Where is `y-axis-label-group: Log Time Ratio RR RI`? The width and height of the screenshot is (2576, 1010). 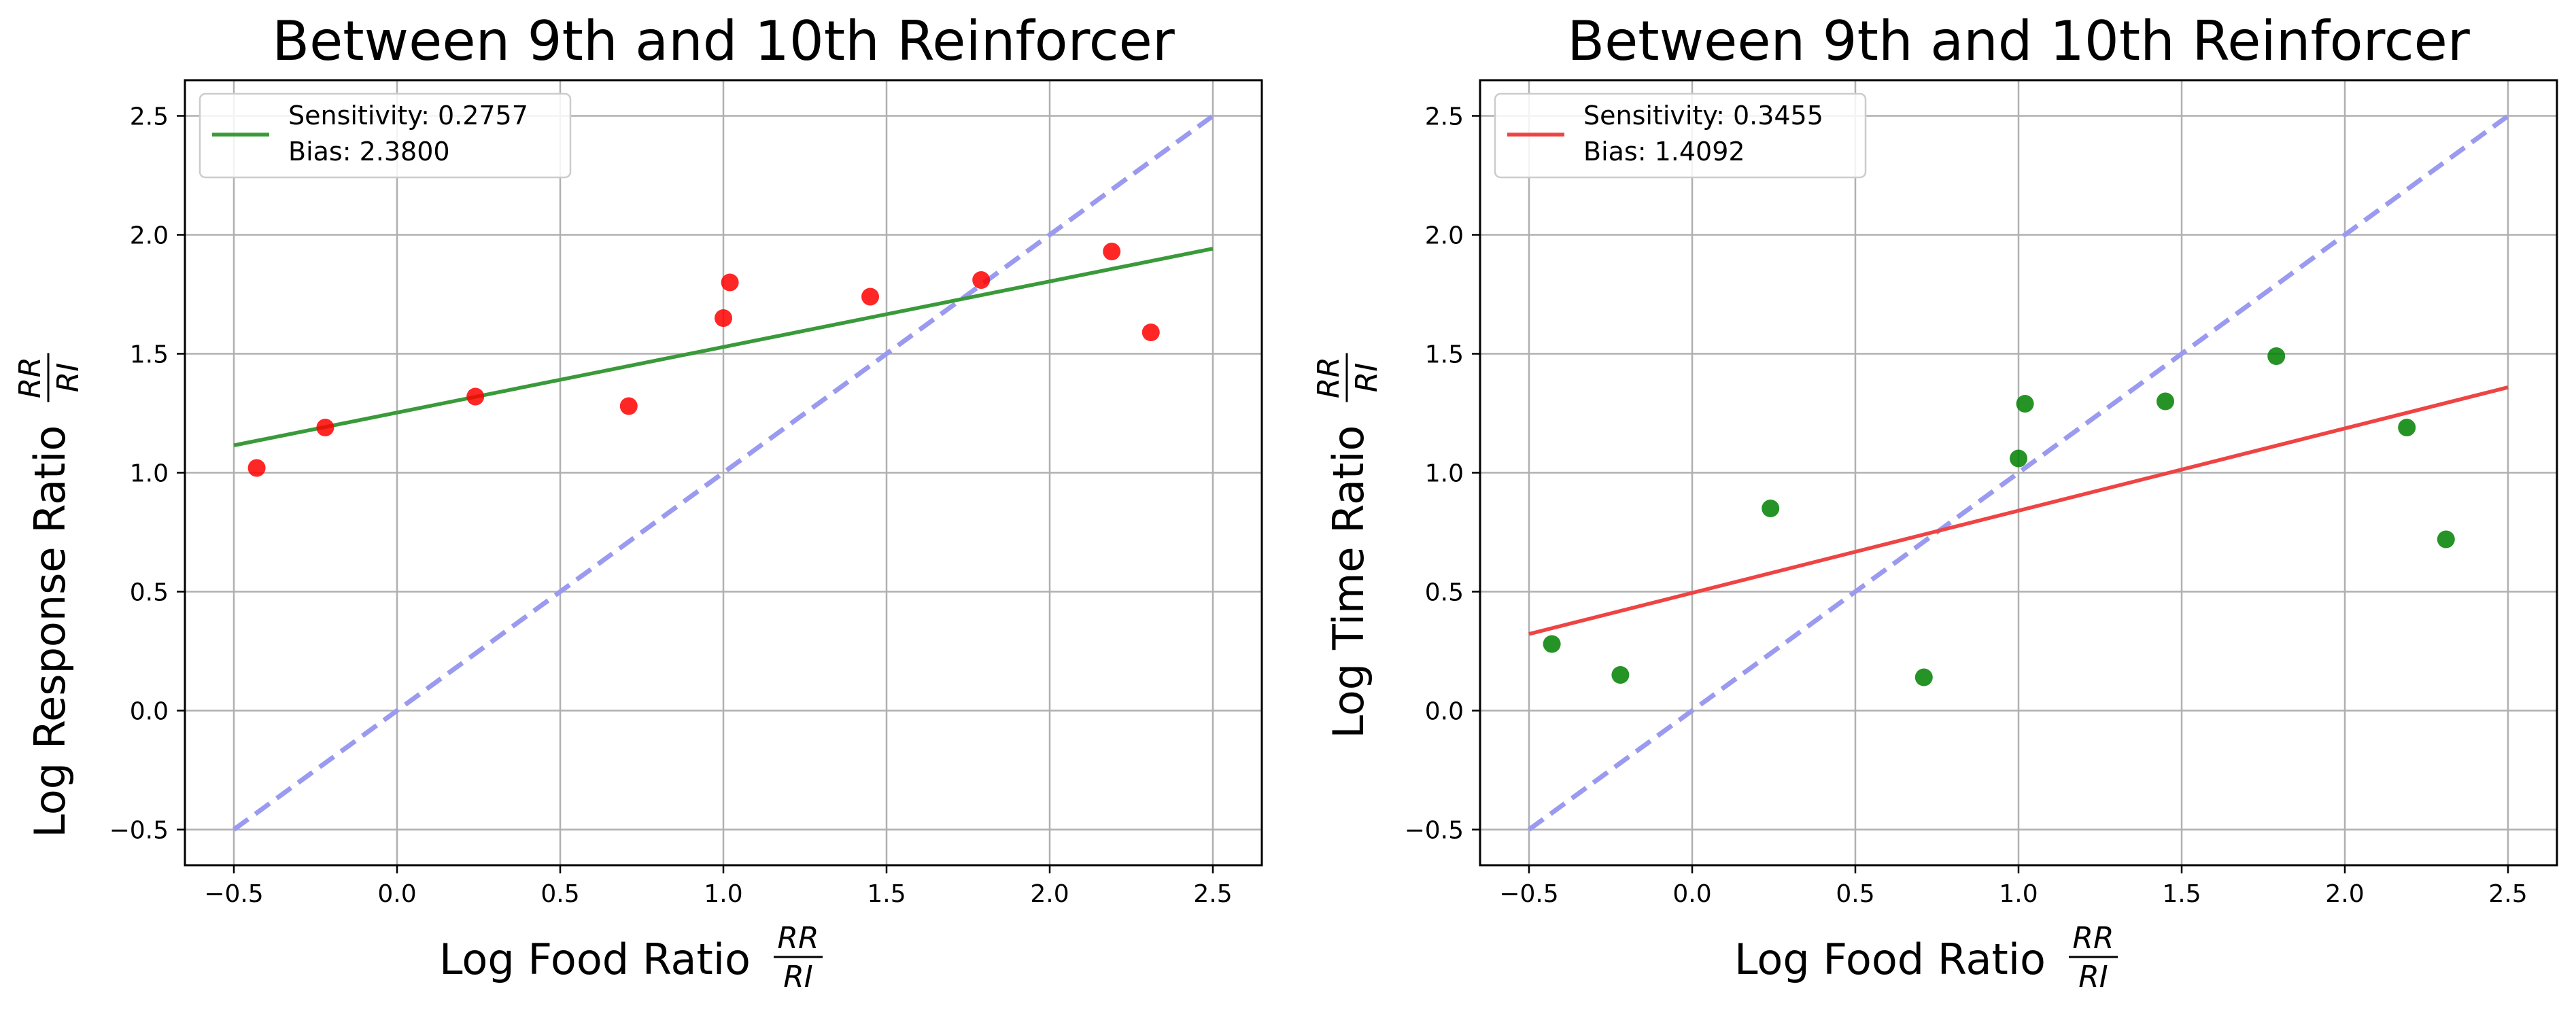 y-axis-label-group: Log Time Ratio RR RI is located at coordinates (1347, 546).